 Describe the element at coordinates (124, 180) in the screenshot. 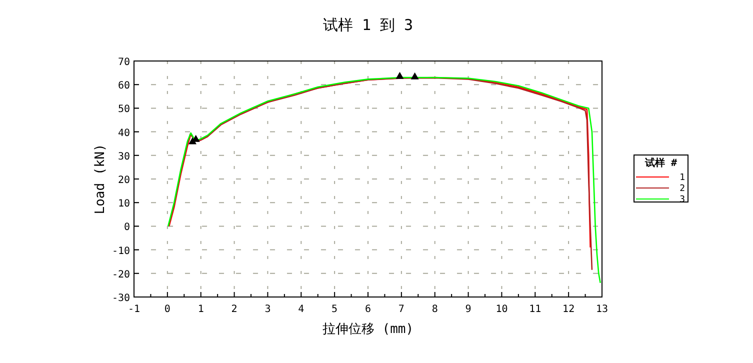

I see `y-tick-label: 20` at that location.